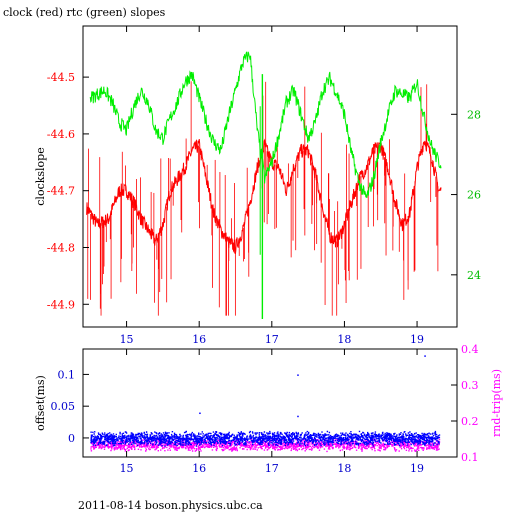 The image size is (512, 512). Describe the element at coordinates (417, 468) in the screenshot. I see `bottom-x-tick-label: 19` at that location.